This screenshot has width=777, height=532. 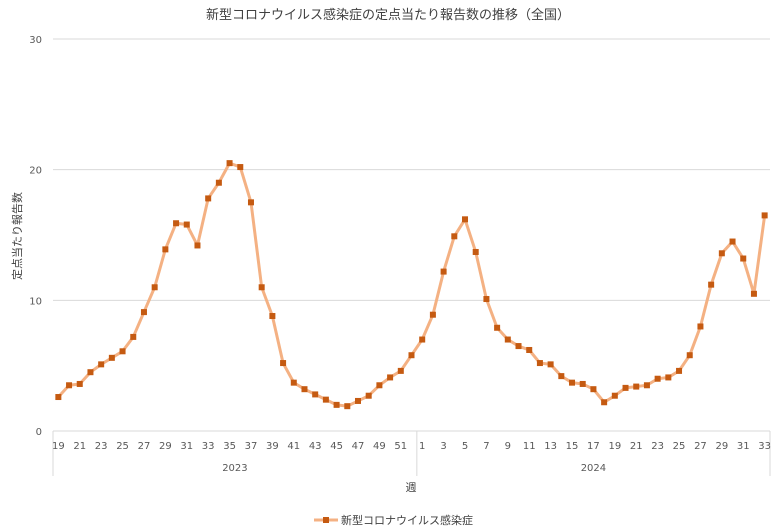 I want to click on y-tick-label: 0, so click(x=39, y=432).